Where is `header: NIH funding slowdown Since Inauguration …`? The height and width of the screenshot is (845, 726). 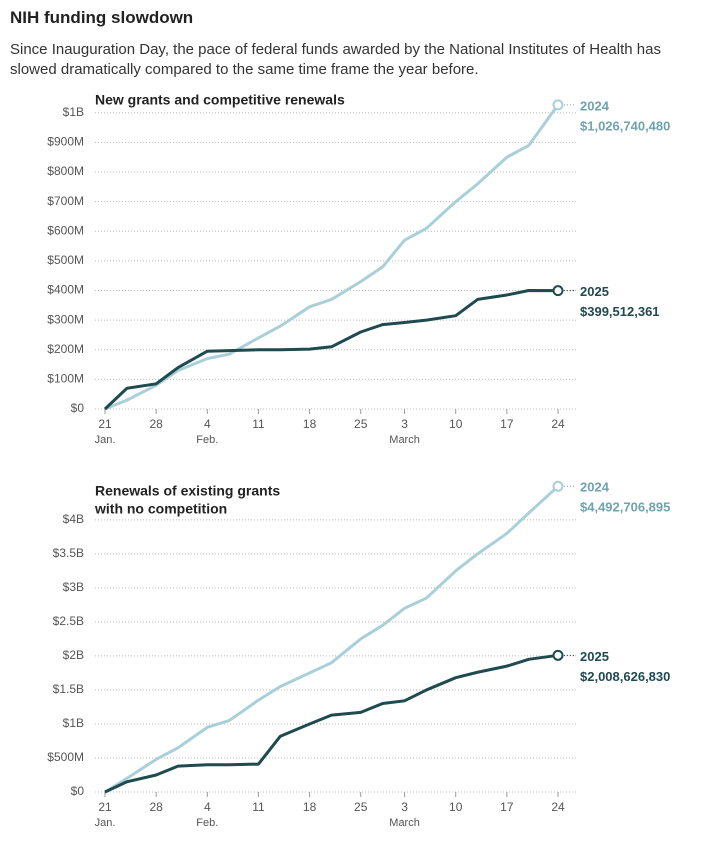 header: NIH funding slowdown Since Inauguration … is located at coordinates (360, 44).